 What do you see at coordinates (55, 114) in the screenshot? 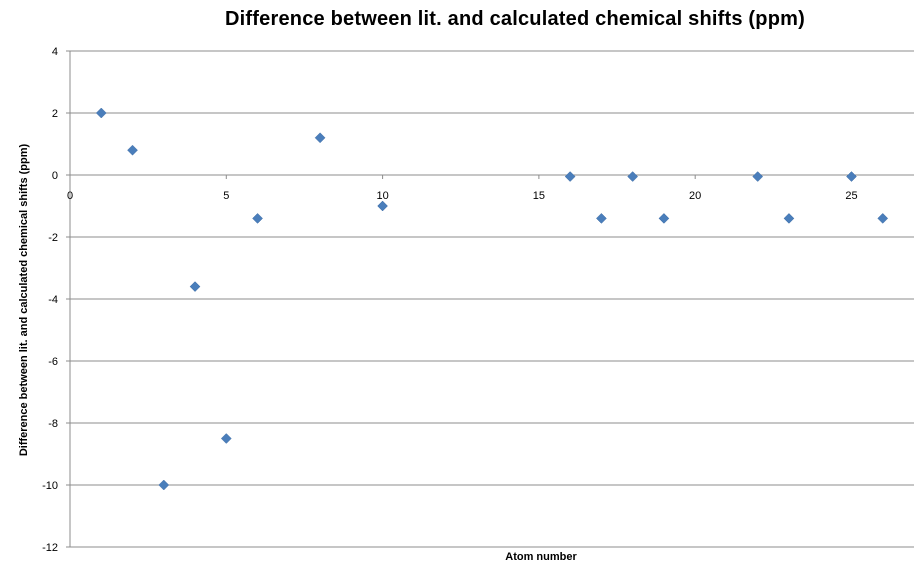
I see `y-tick-label: 2` at bounding box center [55, 114].